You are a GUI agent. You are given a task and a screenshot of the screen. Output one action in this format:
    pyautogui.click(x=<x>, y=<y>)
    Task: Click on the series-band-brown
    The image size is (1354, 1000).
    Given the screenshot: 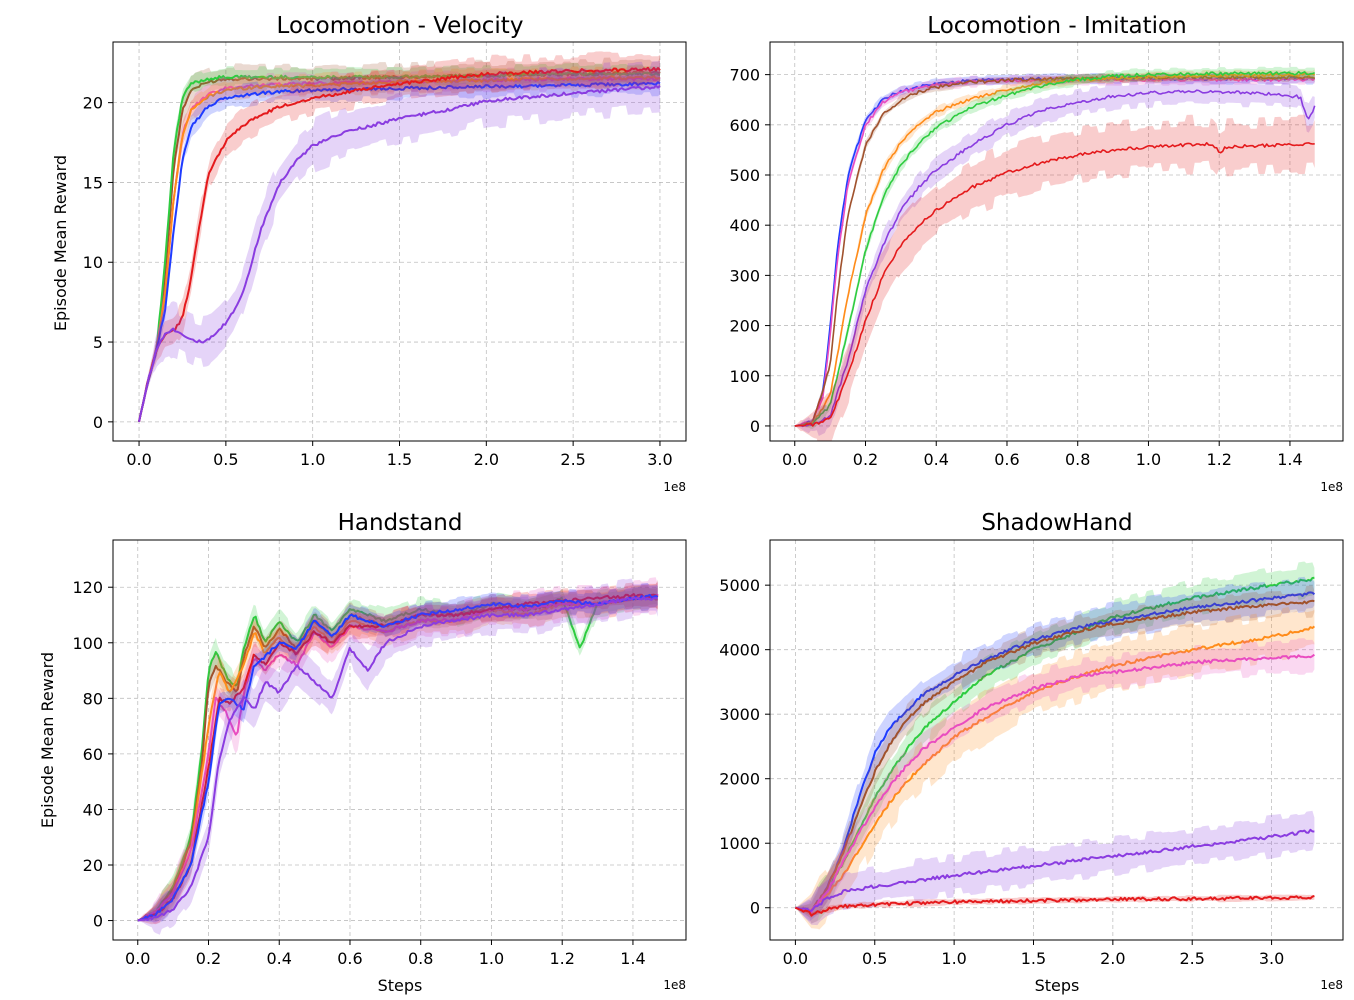 What is the action you would take?
    pyautogui.click(x=399, y=239)
    